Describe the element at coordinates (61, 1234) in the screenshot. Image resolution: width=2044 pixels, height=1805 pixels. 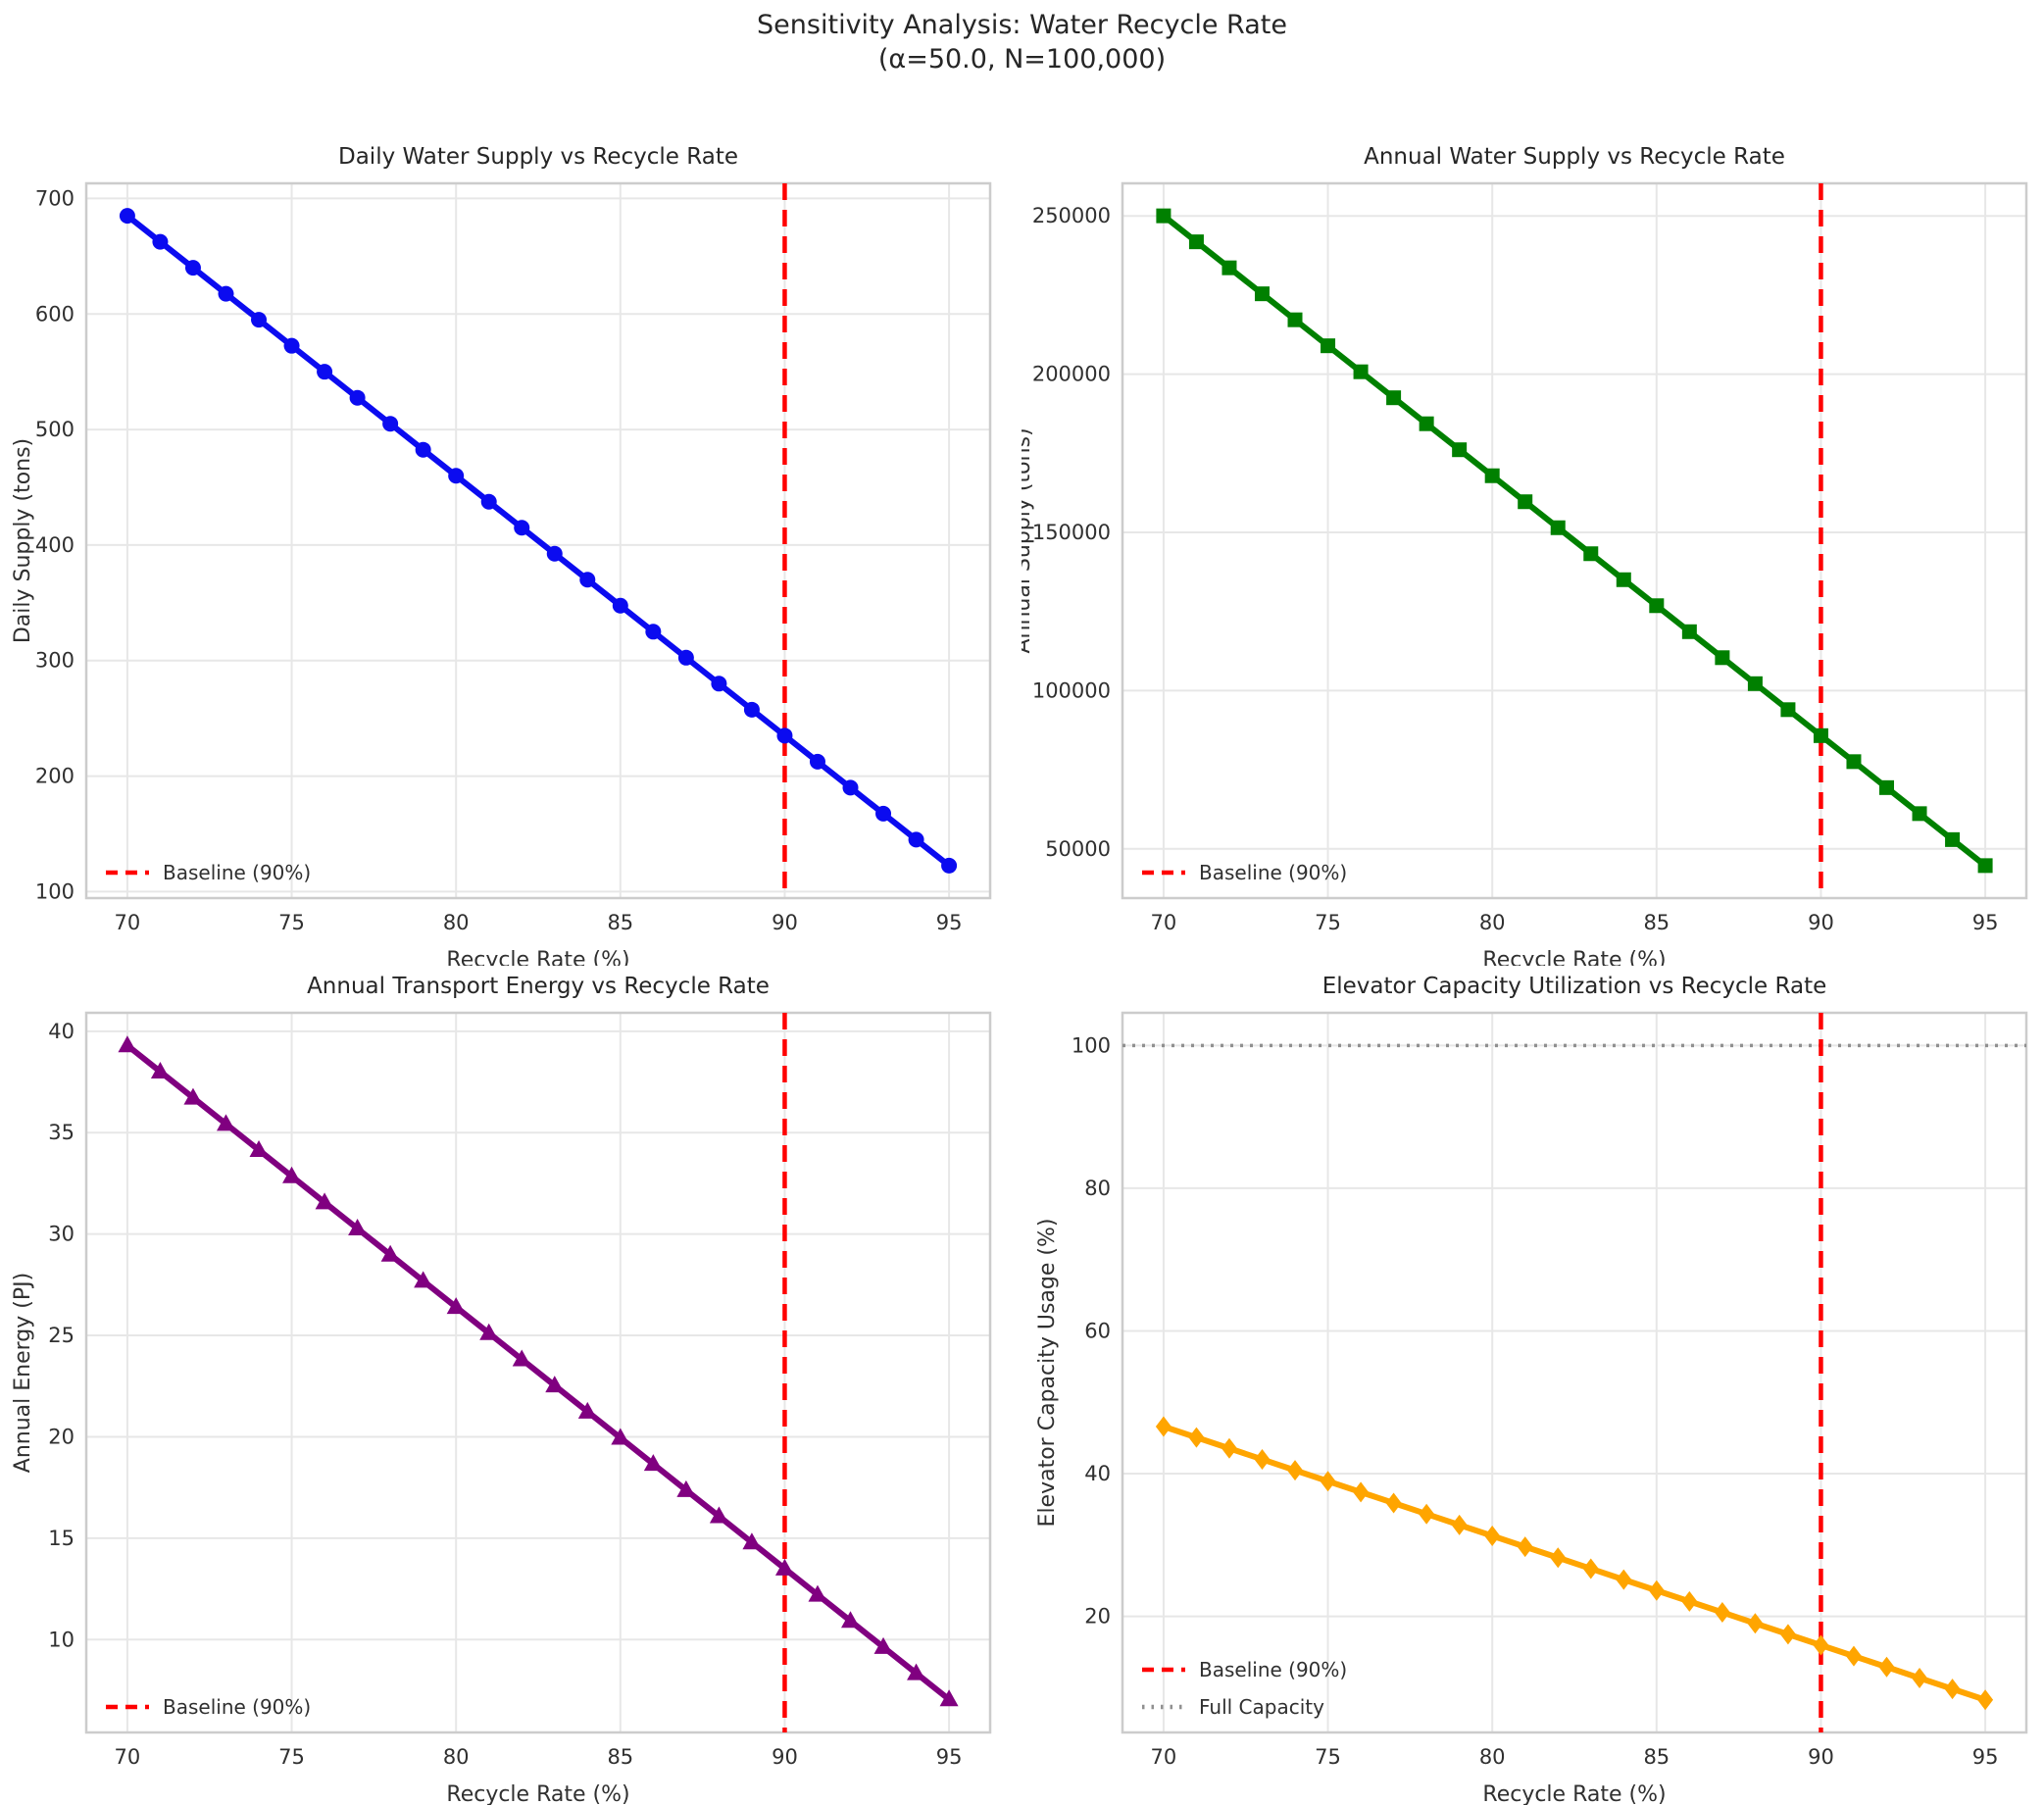
I see `y-tick-label: 30` at that location.